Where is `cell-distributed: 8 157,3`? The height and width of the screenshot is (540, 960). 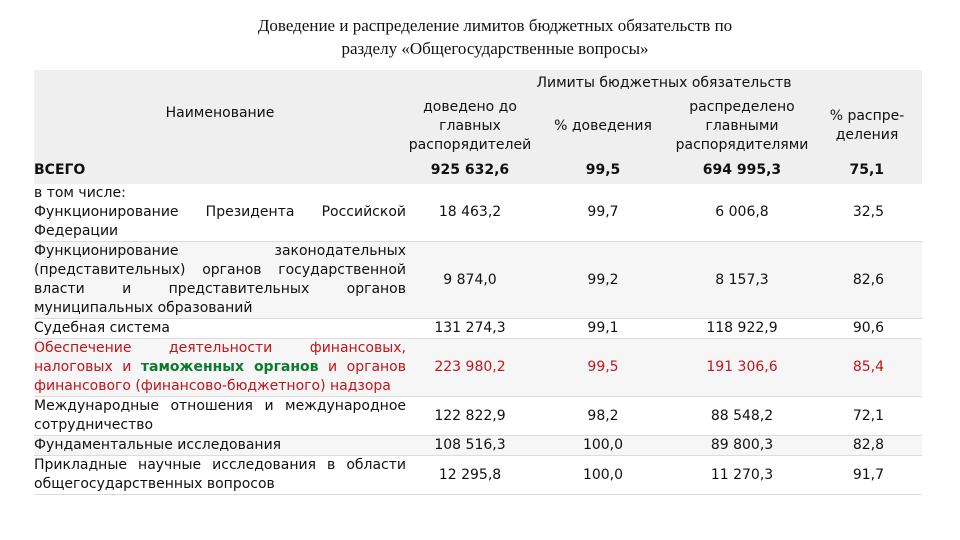 cell-distributed: 8 157,3 is located at coordinates (742, 280).